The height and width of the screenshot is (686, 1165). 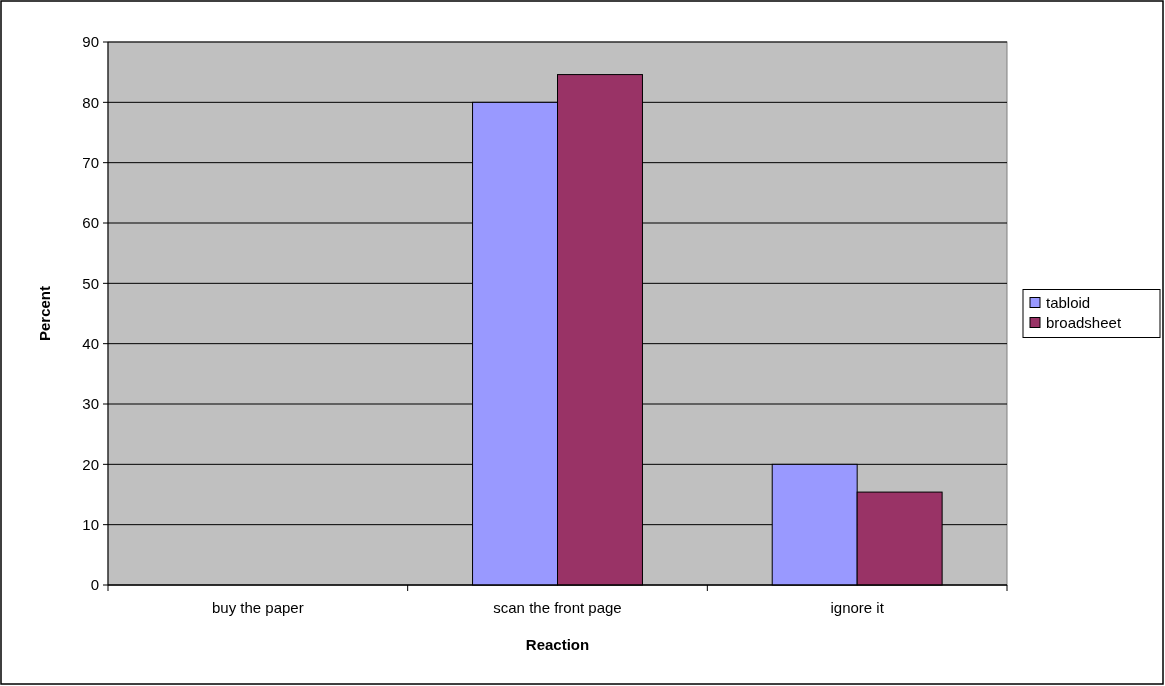 I want to click on y-tick-label: 0, so click(x=94, y=585).